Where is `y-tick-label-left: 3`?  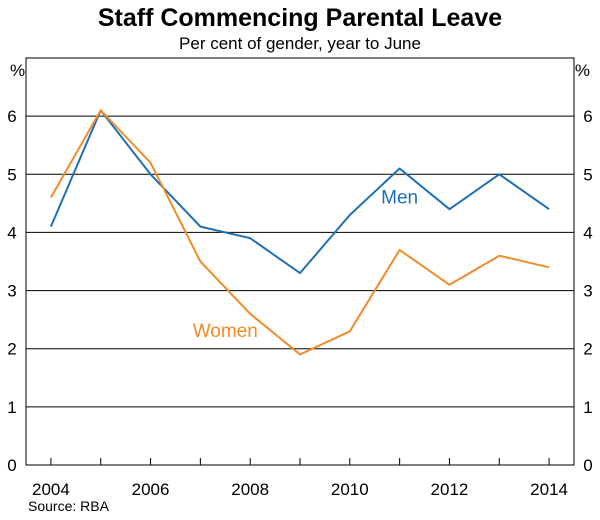
y-tick-label-left: 3 is located at coordinates (11, 291).